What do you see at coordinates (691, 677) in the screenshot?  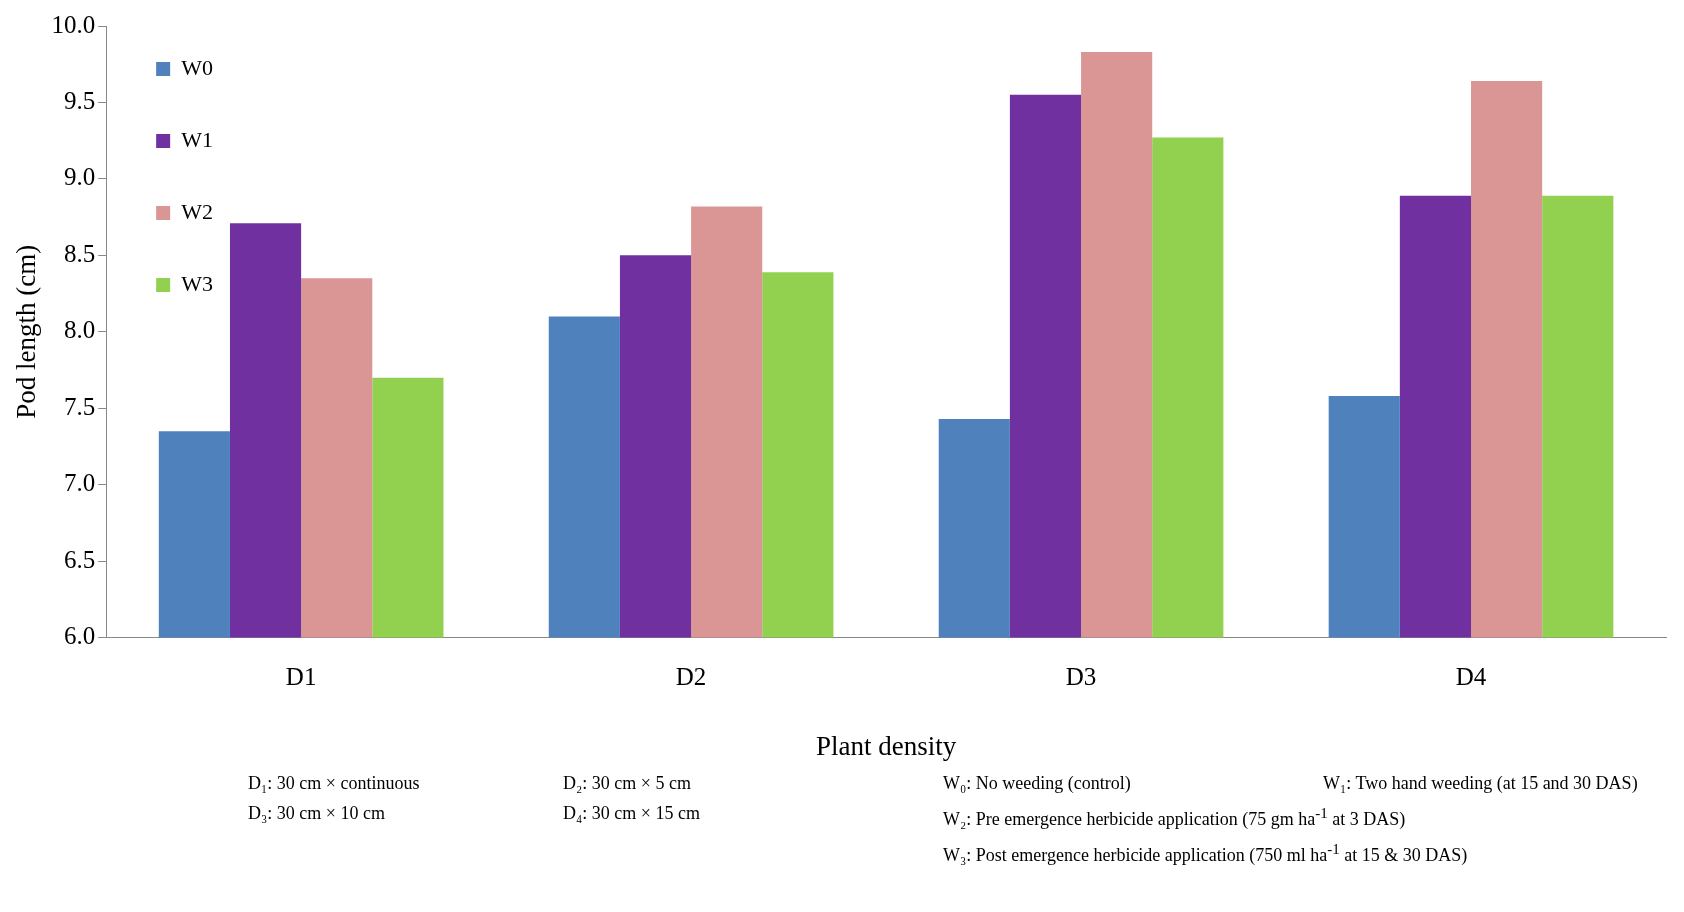 I see `x-tick-label: D2` at bounding box center [691, 677].